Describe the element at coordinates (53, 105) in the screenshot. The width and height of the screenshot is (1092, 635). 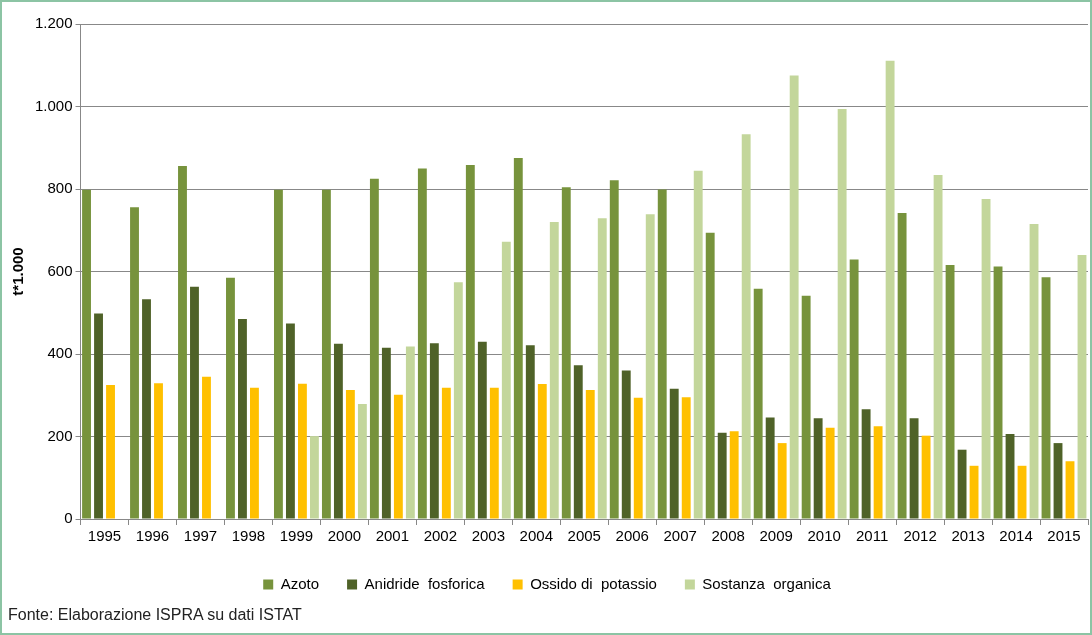
I see `y-tick-label: 1.000` at that location.